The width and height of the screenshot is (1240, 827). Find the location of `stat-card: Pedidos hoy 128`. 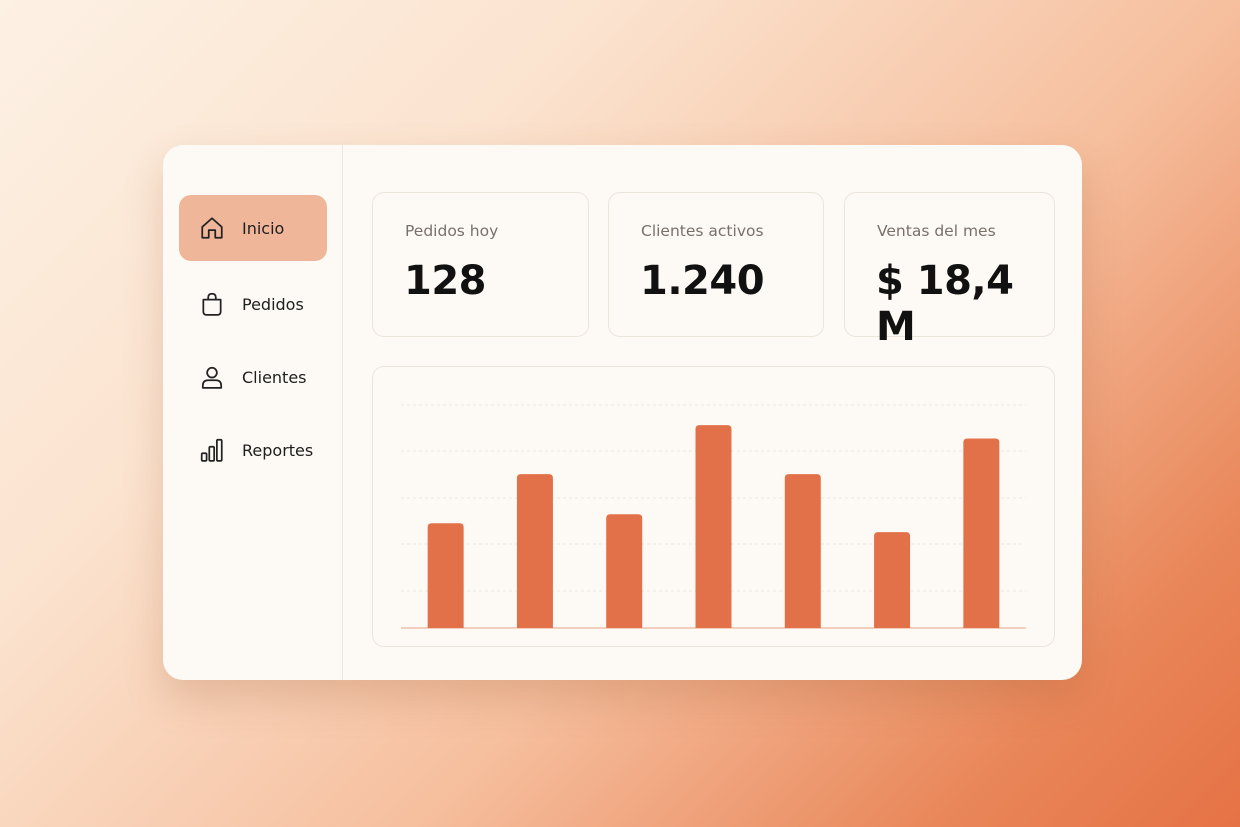

stat-card: Pedidos hoy 128 is located at coordinates (480, 264).